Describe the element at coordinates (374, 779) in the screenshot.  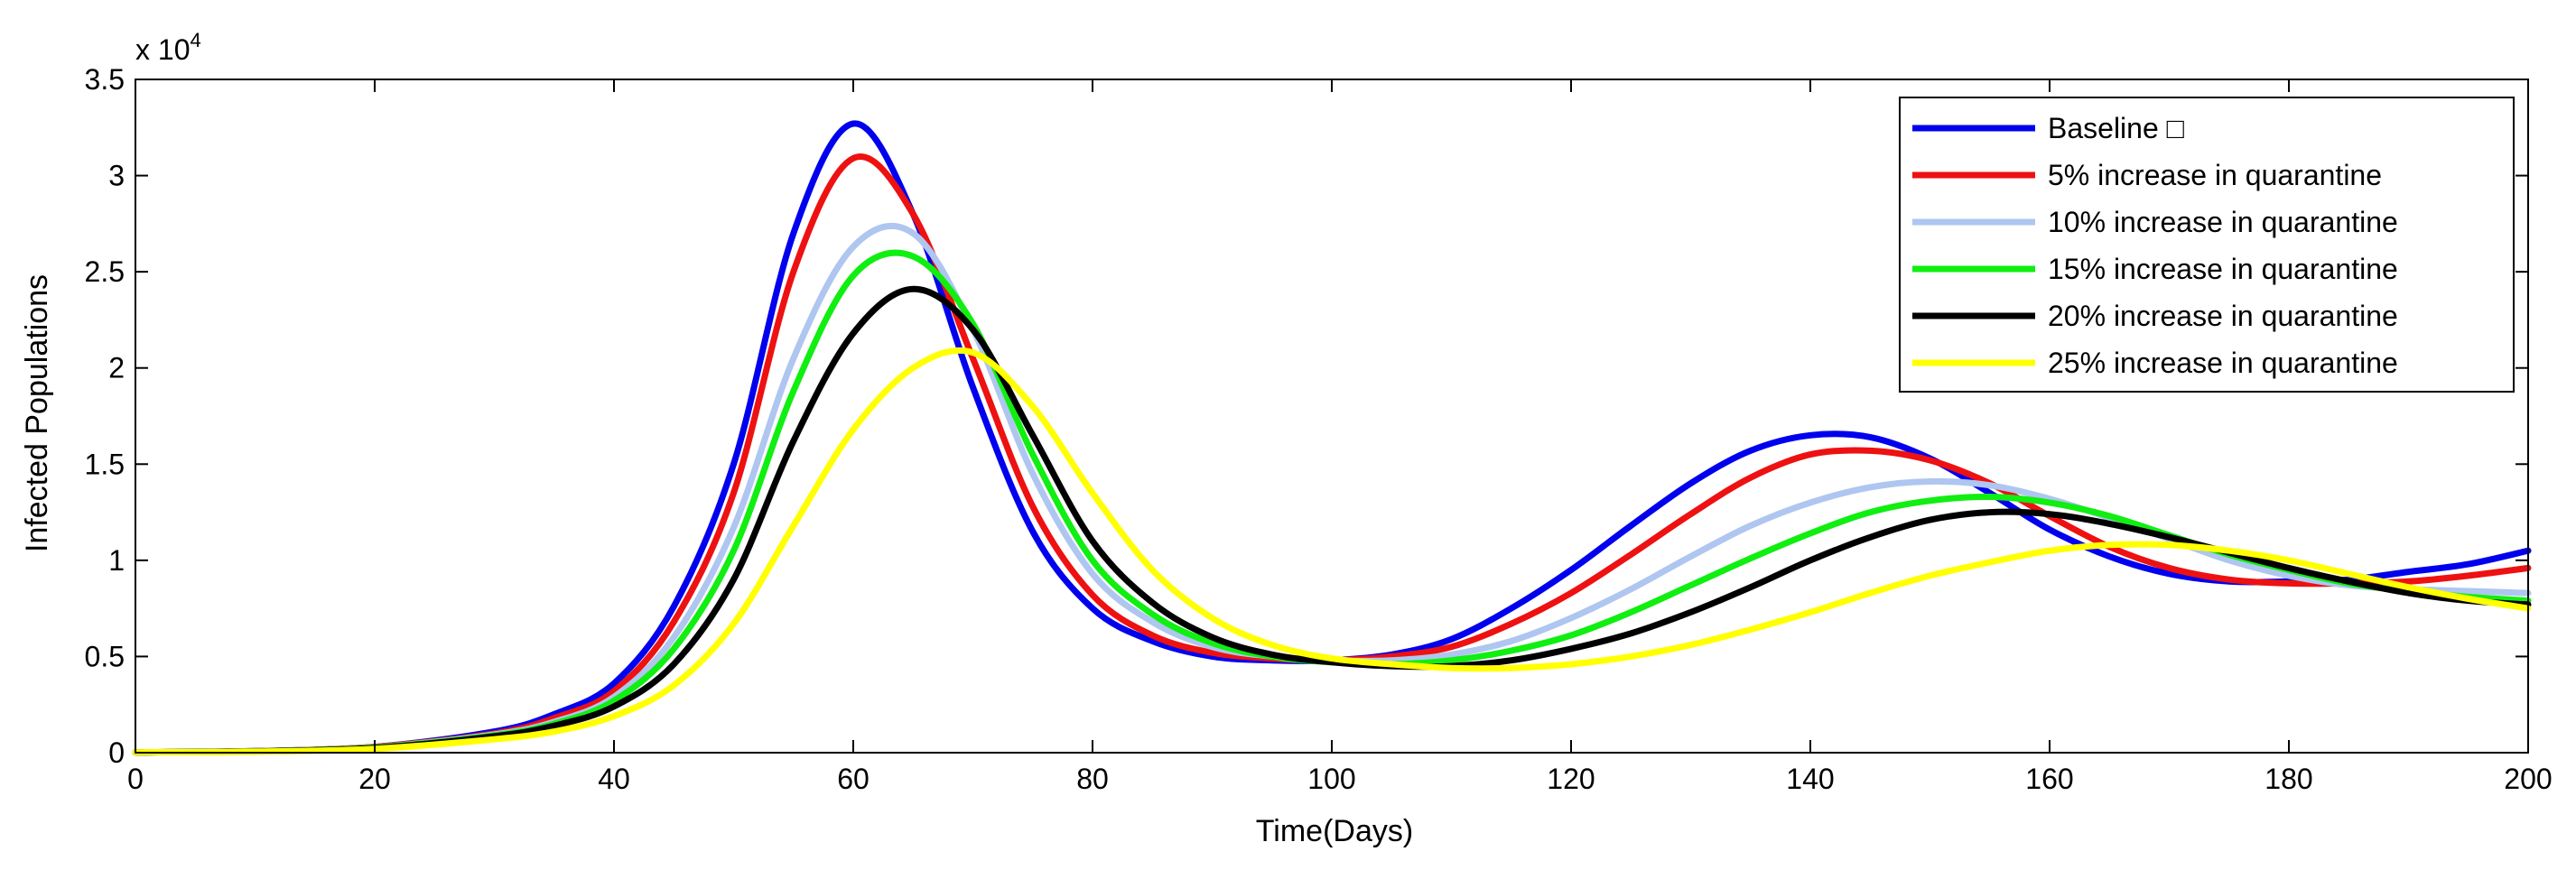
I see `x-tick-label: 20` at that location.